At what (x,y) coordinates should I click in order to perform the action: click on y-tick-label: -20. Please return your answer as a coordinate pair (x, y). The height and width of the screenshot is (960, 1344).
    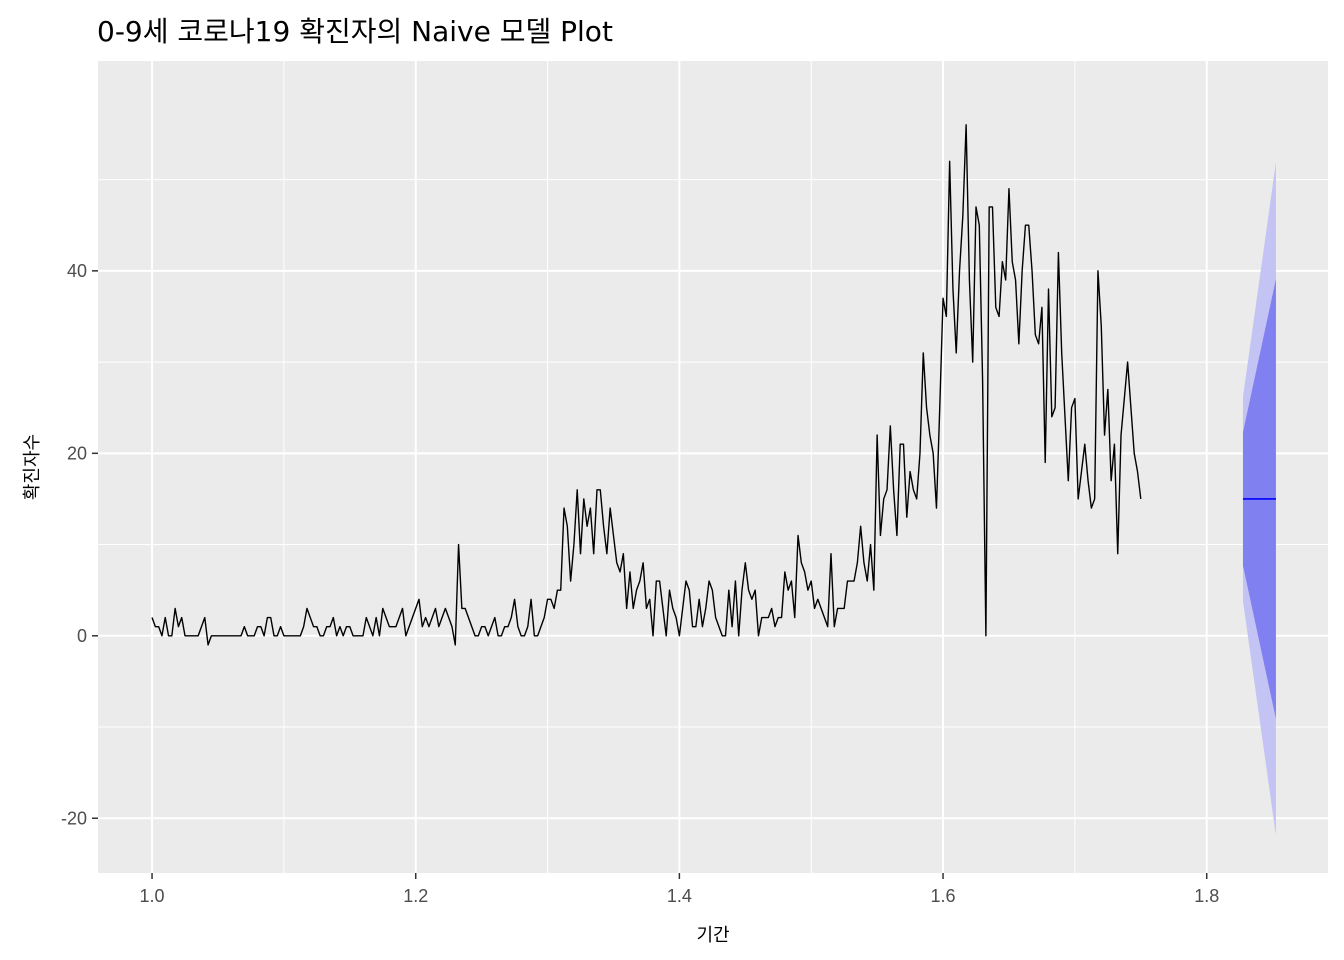
    Looking at the image, I should click on (74, 818).